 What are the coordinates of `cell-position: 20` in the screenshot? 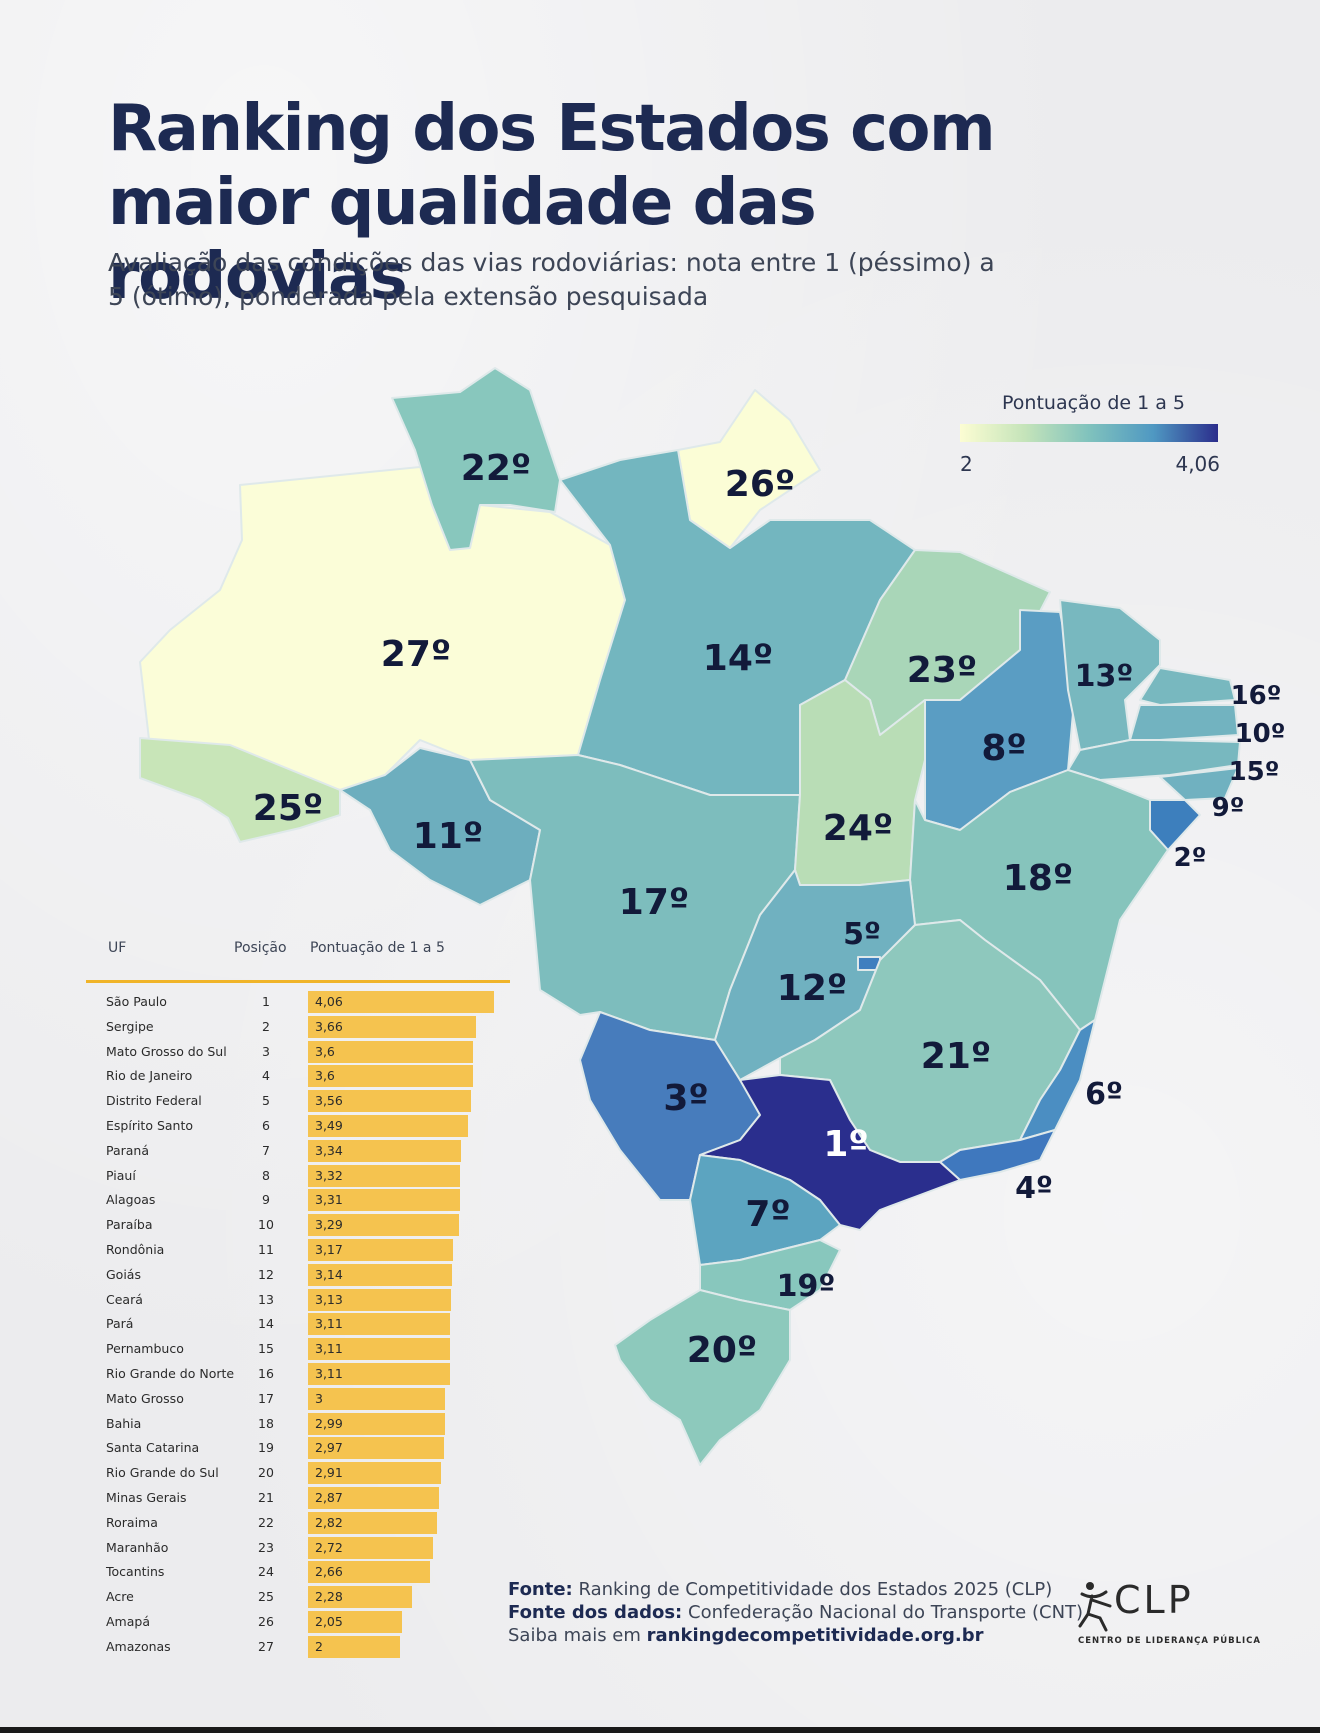 It's located at (266, 1473).